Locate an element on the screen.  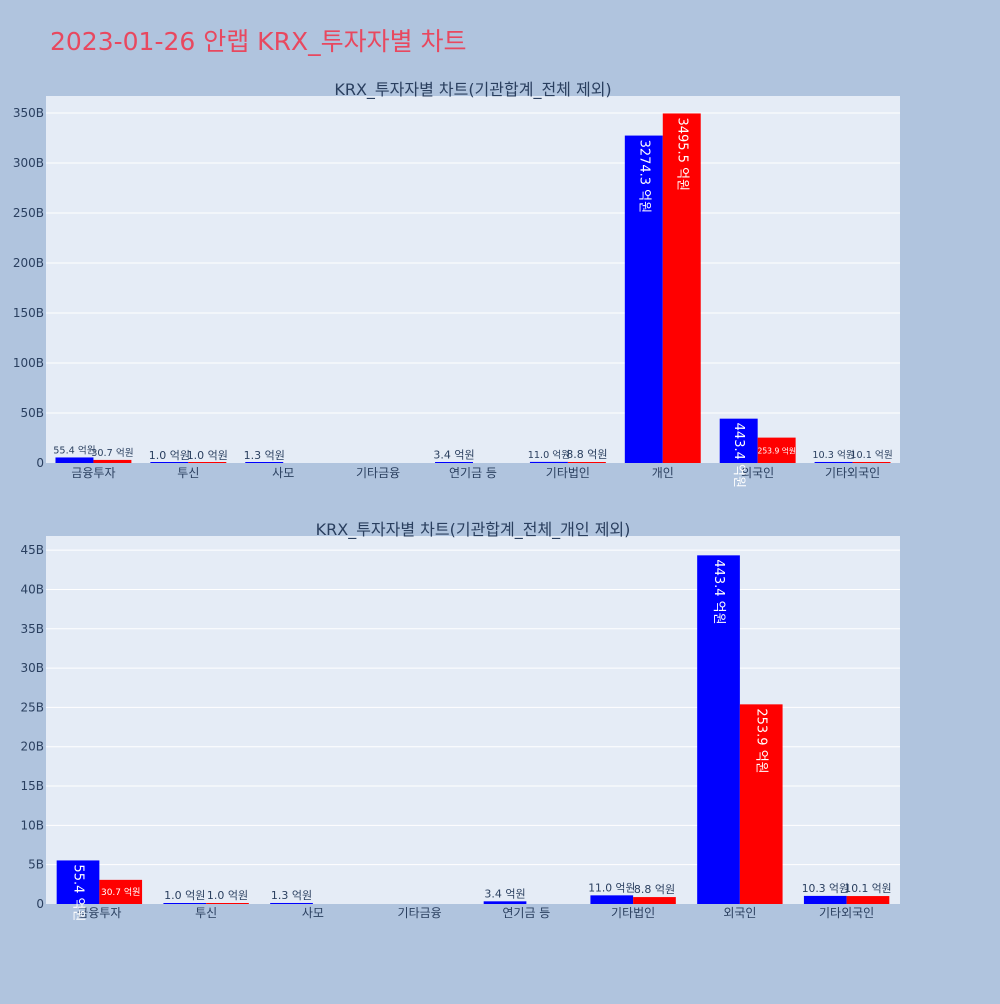
data-label: 3495.5 억원 is located at coordinates (681, 154).